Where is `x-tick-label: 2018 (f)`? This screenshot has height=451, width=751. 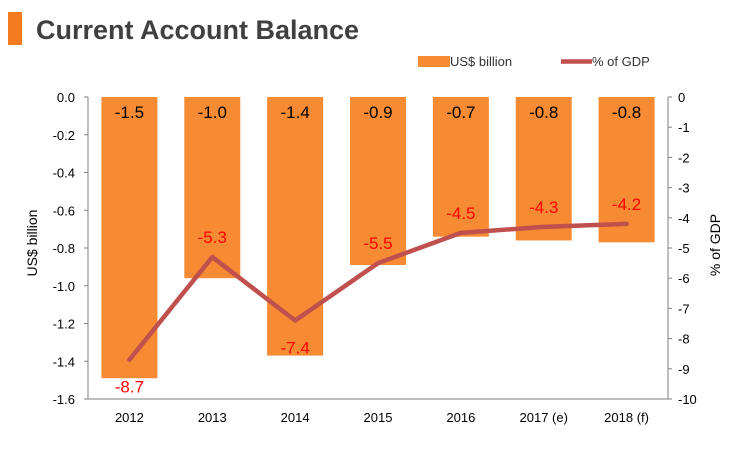 x-tick-label: 2018 (f) is located at coordinates (626, 417).